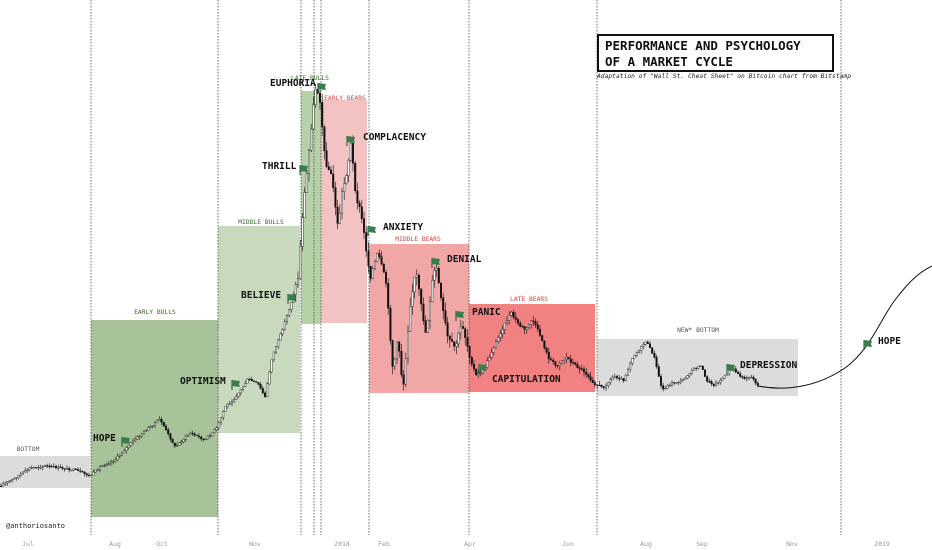 This screenshot has height=550, width=932. Describe the element at coordinates (311, 207) in the screenshot. I see `zone-bull-late` at that location.